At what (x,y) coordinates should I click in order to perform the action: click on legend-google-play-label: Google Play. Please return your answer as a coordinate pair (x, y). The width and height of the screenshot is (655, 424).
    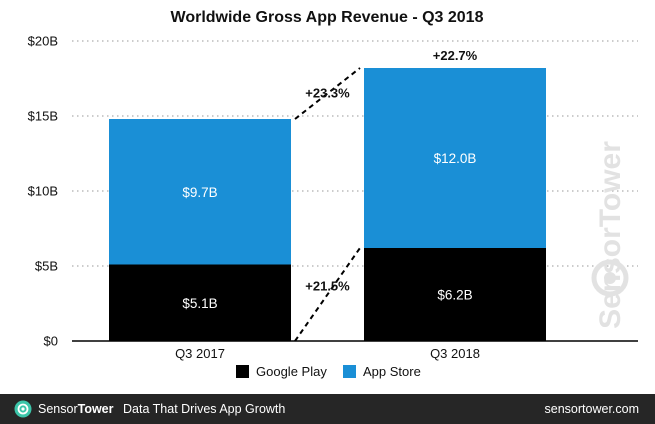
    Looking at the image, I should click on (291, 371).